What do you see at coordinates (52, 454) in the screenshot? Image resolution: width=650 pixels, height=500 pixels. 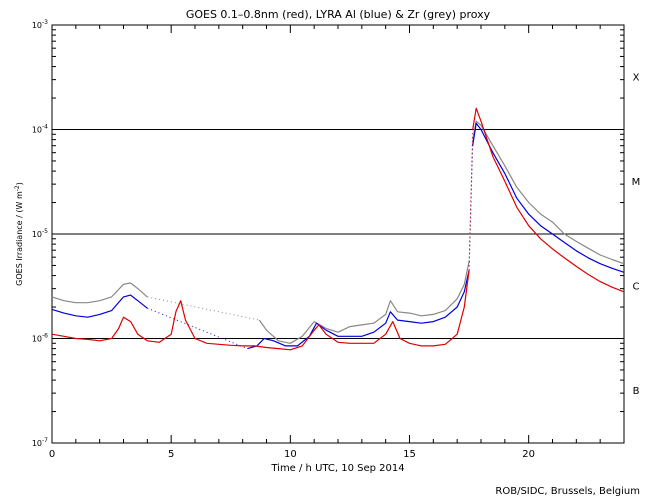 I see `x-tick-label-0: 0` at bounding box center [52, 454].